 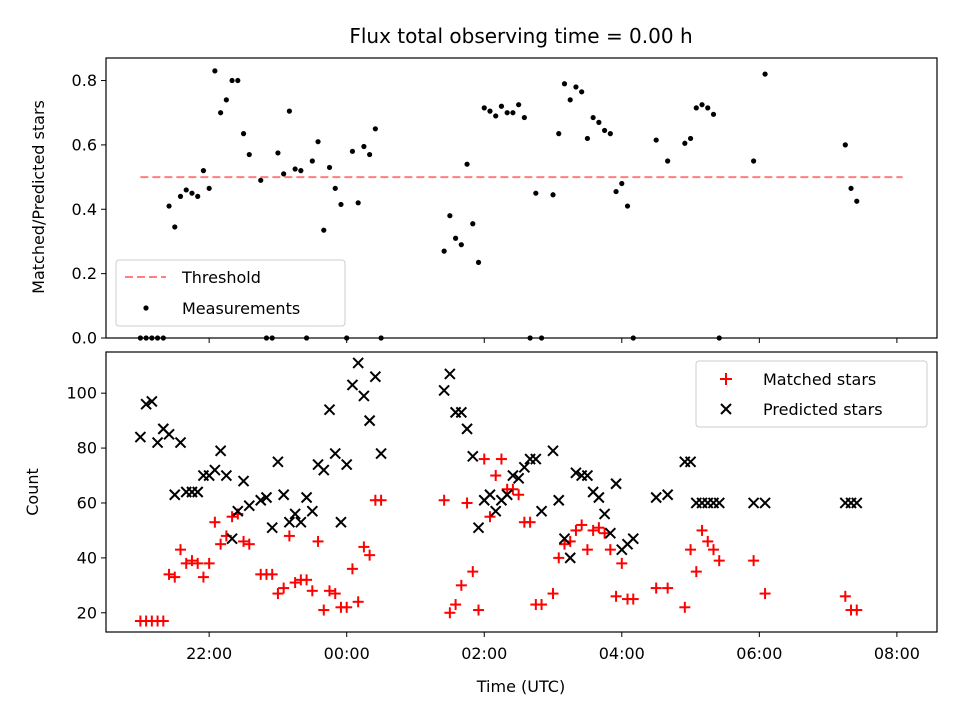 What do you see at coordinates (230, 293) in the screenshot?
I see `top-legend-box` at bounding box center [230, 293].